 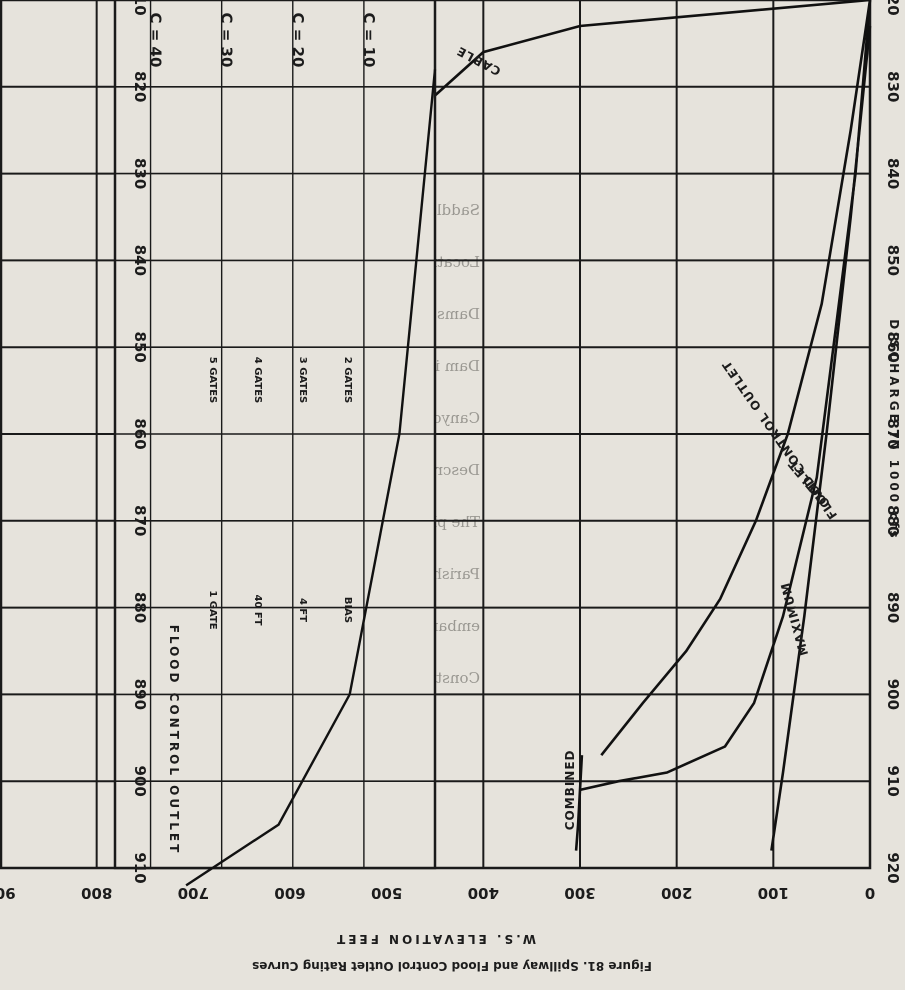 I want to click on curve-label: OUTLET, so click(x=809, y=484).